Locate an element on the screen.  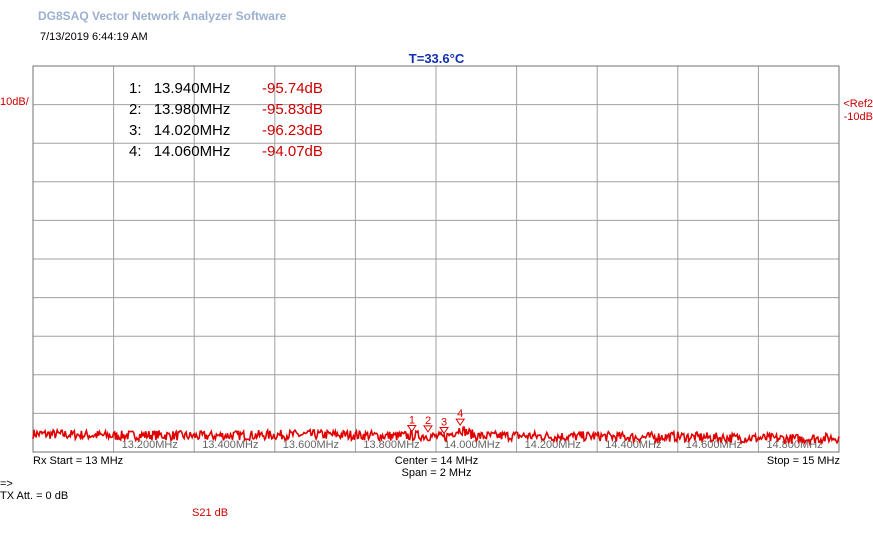
reference-value: -10dB is located at coordinates (858, 117).